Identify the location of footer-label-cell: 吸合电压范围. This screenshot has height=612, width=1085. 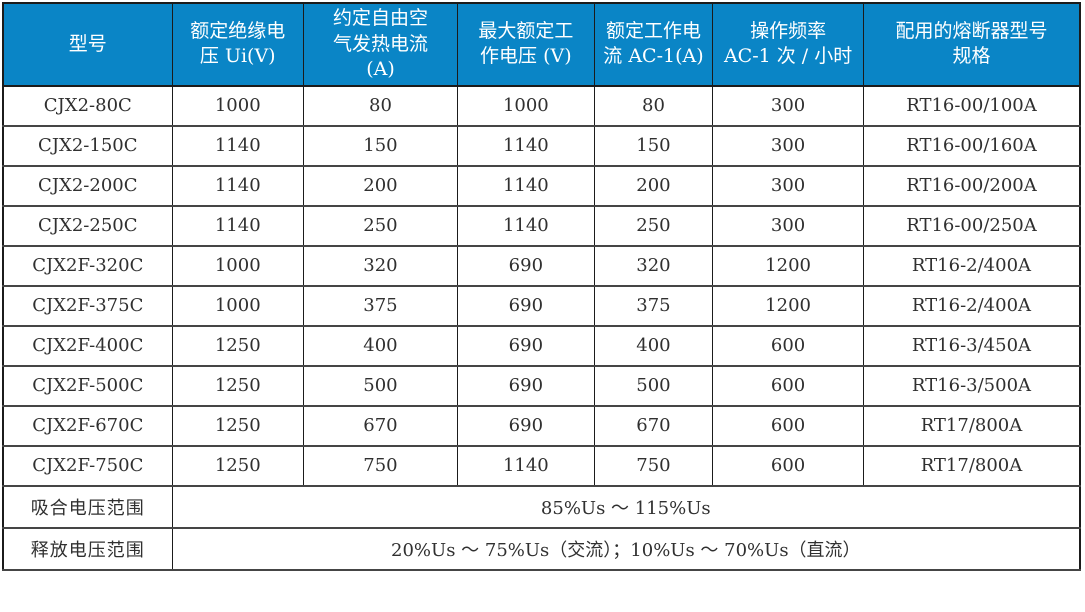
(87, 506).